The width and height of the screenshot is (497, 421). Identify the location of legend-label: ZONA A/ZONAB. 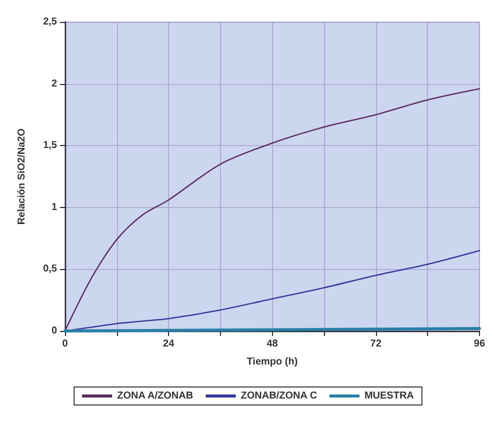
(155, 396).